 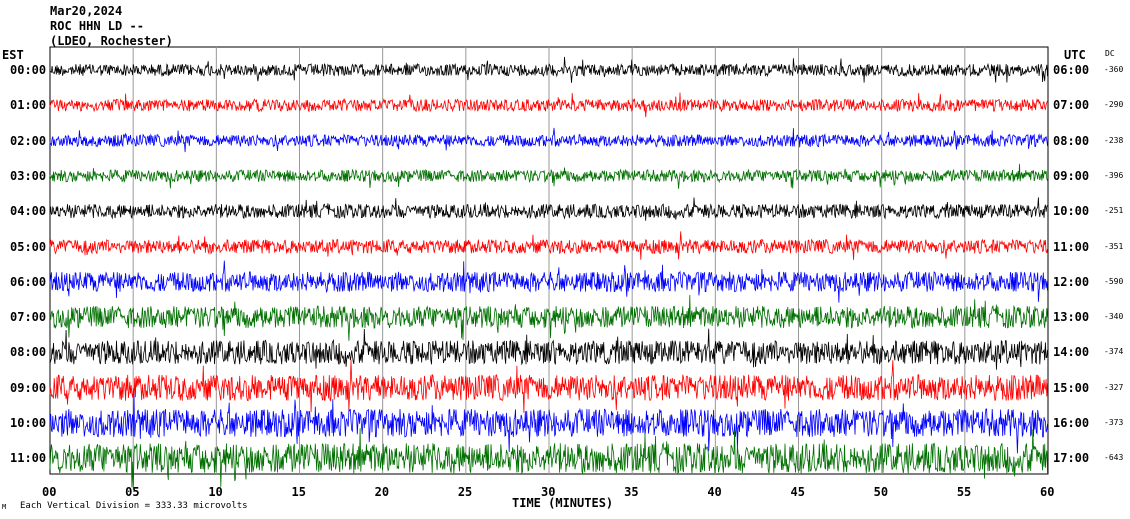 What do you see at coordinates (1114, 281) in the screenshot?
I see `dc-offset-value: -590` at bounding box center [1114, 281].